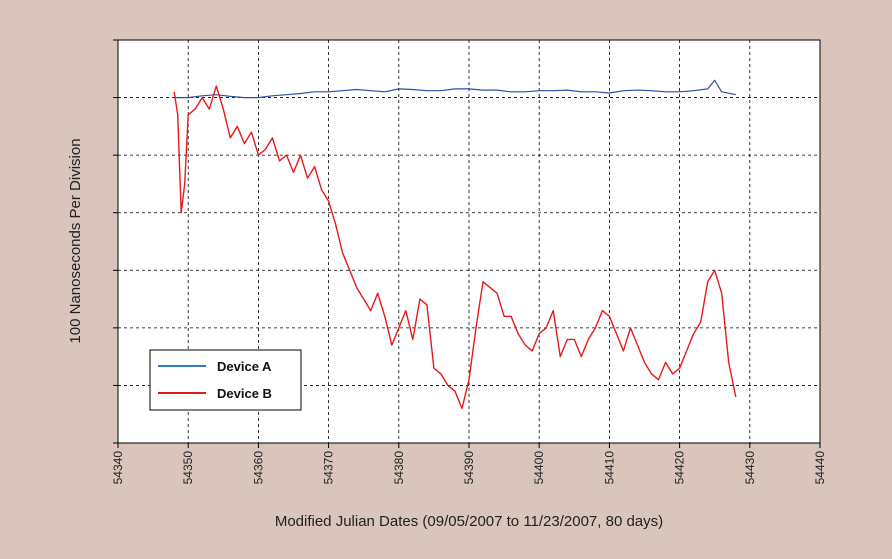 The width and height of the screenshot is (892, 559). Describe the element at coordinates (329, 468) in the screenshot. I see `x-tick-label: 54370` at that location.